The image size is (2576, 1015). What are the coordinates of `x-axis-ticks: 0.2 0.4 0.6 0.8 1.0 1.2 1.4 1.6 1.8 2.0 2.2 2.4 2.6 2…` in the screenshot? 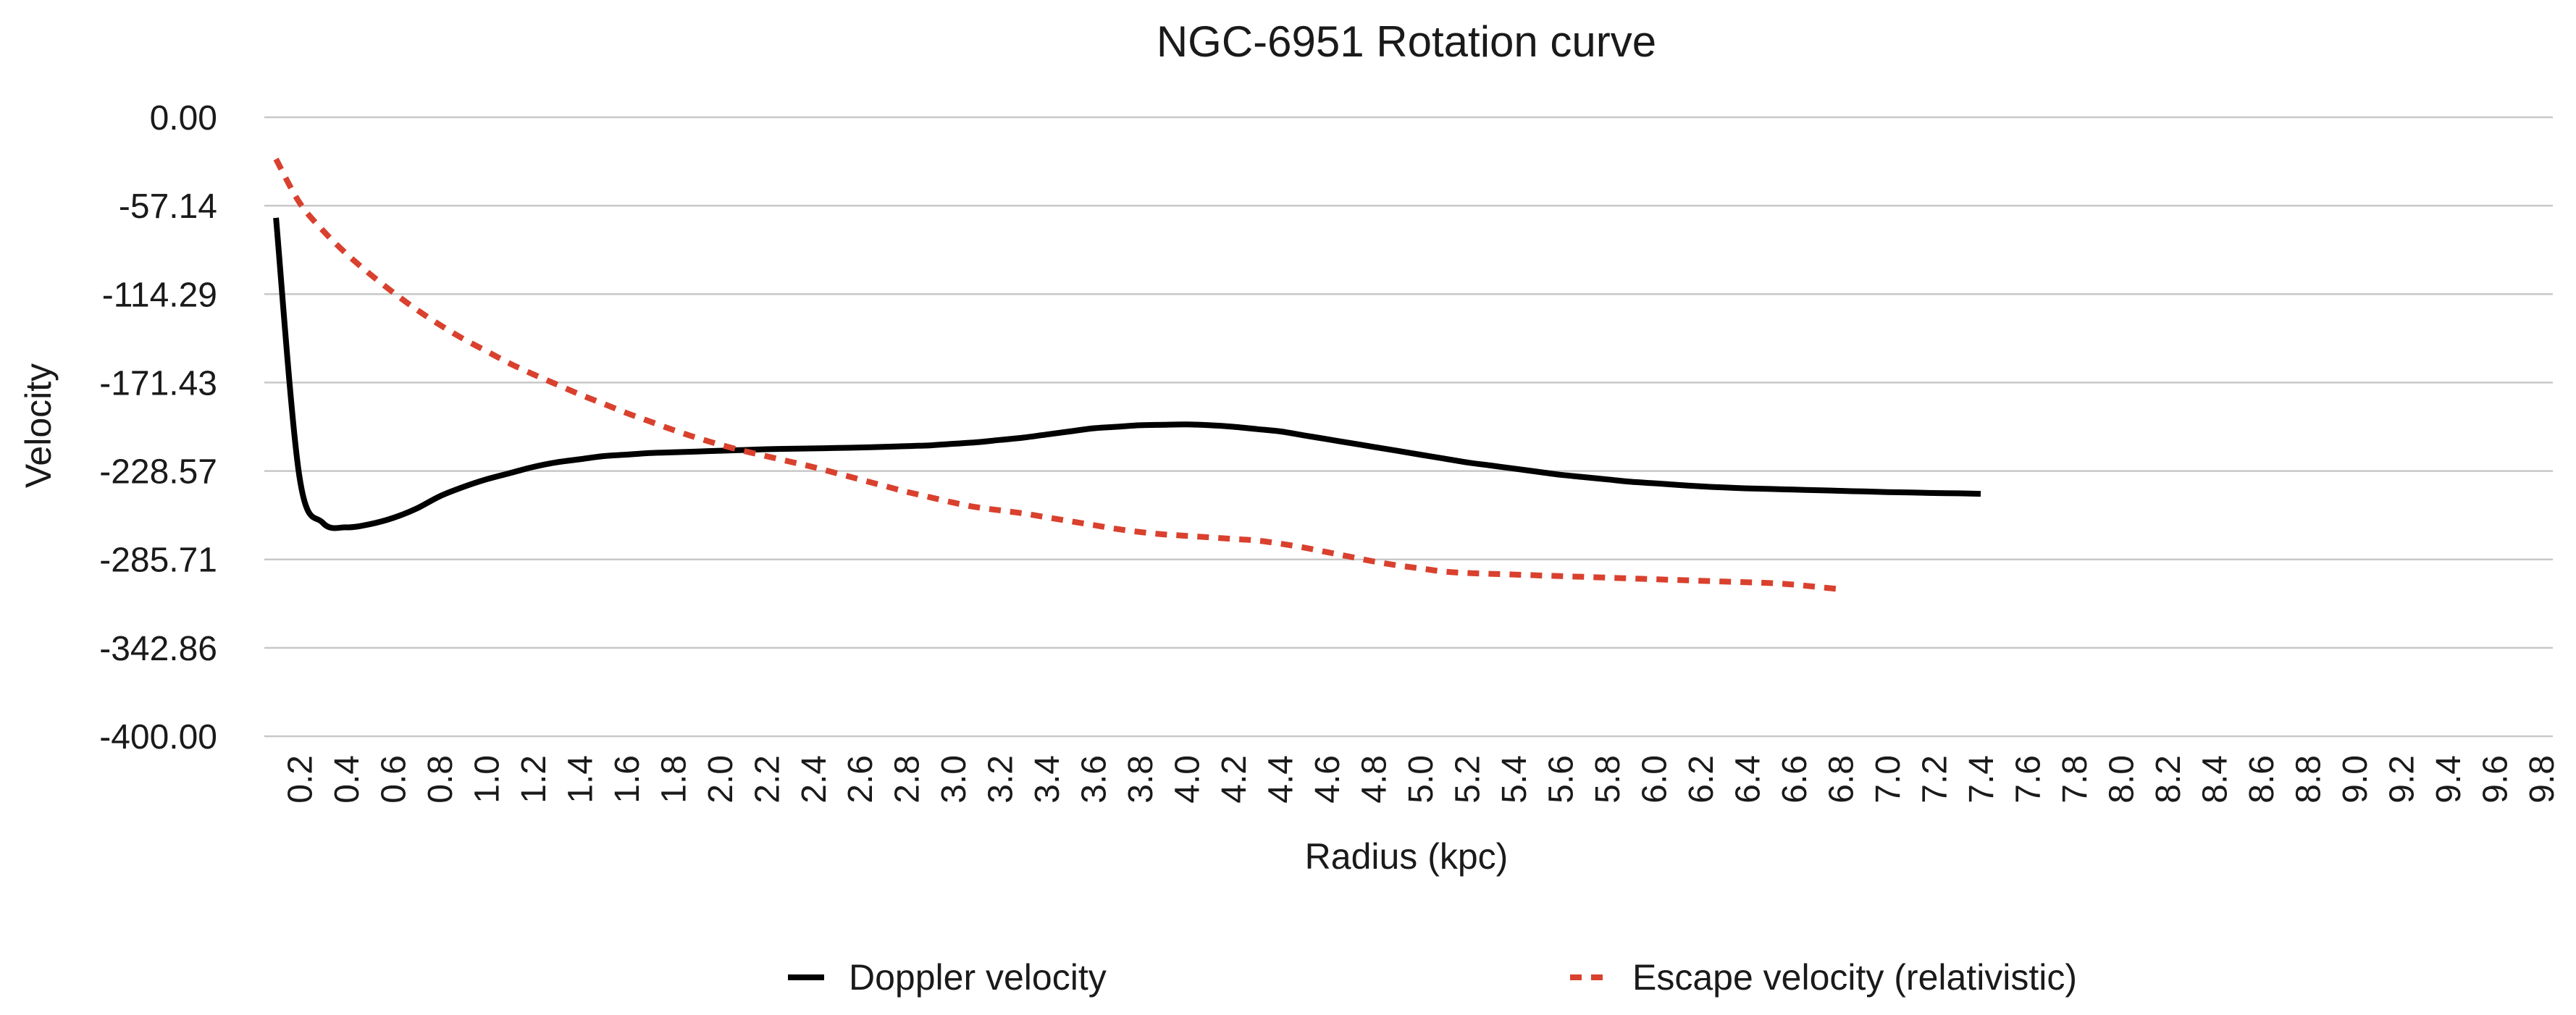 It's located at (1421, 779).